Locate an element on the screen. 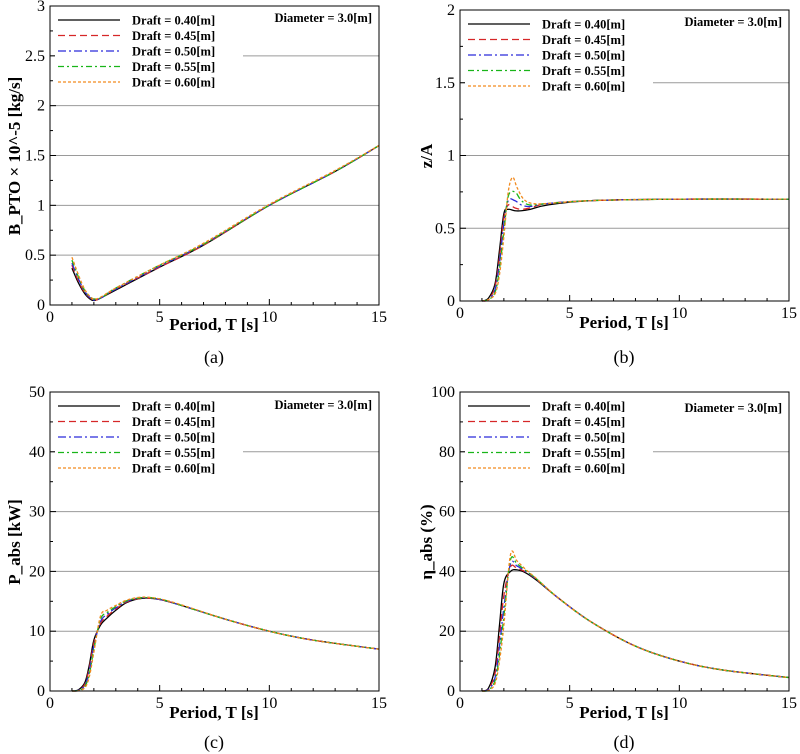  y-tick-label: 100 is located at coordinates (443, 392).